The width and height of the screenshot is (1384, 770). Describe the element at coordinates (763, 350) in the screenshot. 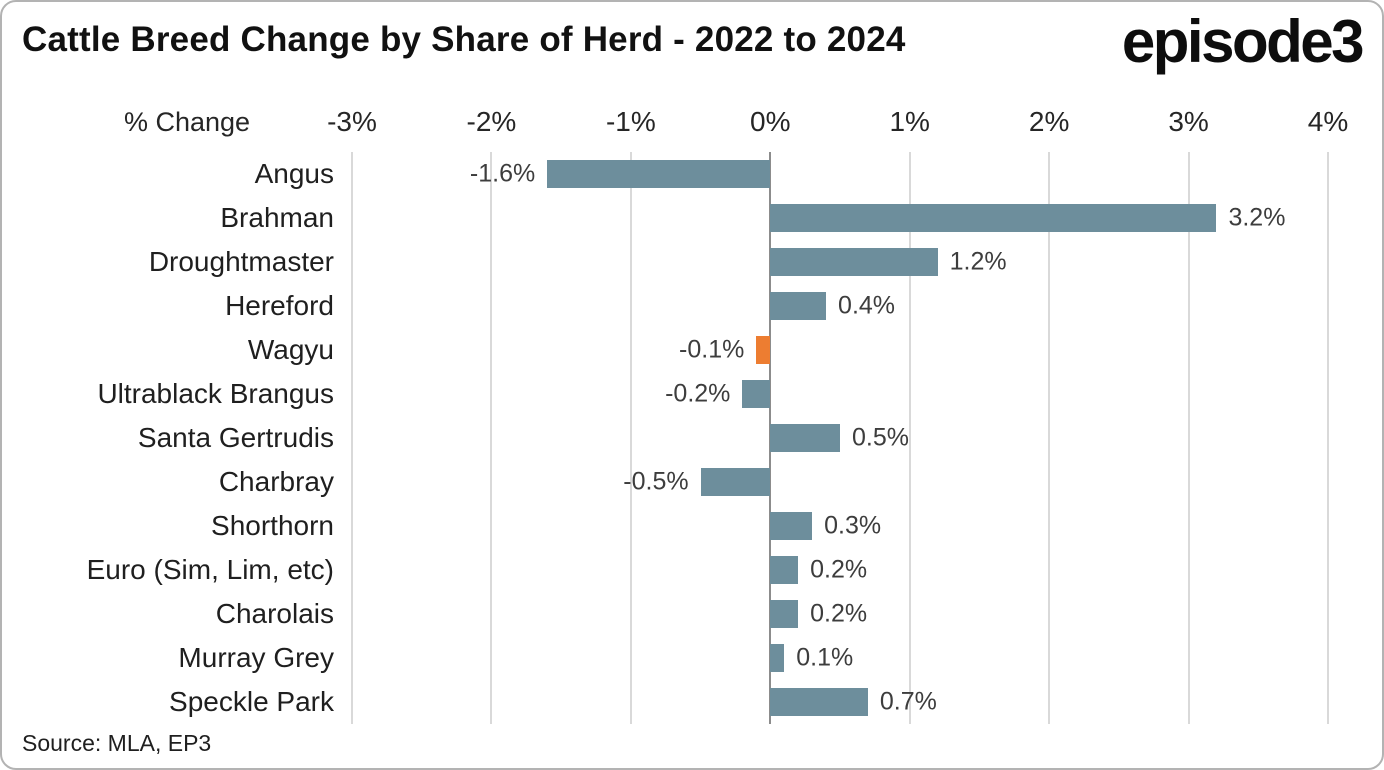

I see `bar-highlighted` at that location.